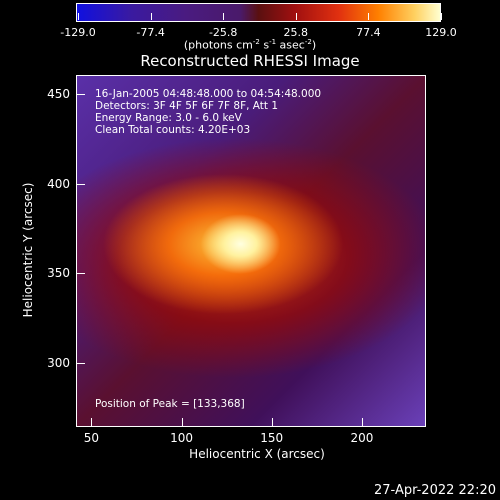 This screenshot has height=500, width=500. Describe the element at coordinates (441, 32) in the screenshot. I see `colorbar-tick-5: 129.0` at that location.